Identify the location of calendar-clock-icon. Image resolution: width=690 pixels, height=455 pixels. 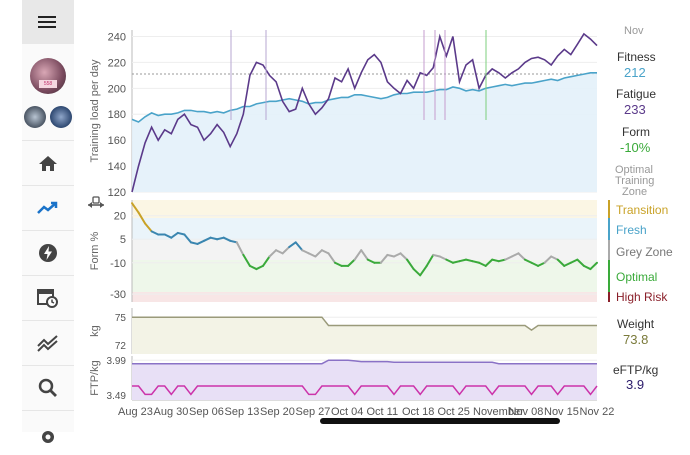
(47, 298).